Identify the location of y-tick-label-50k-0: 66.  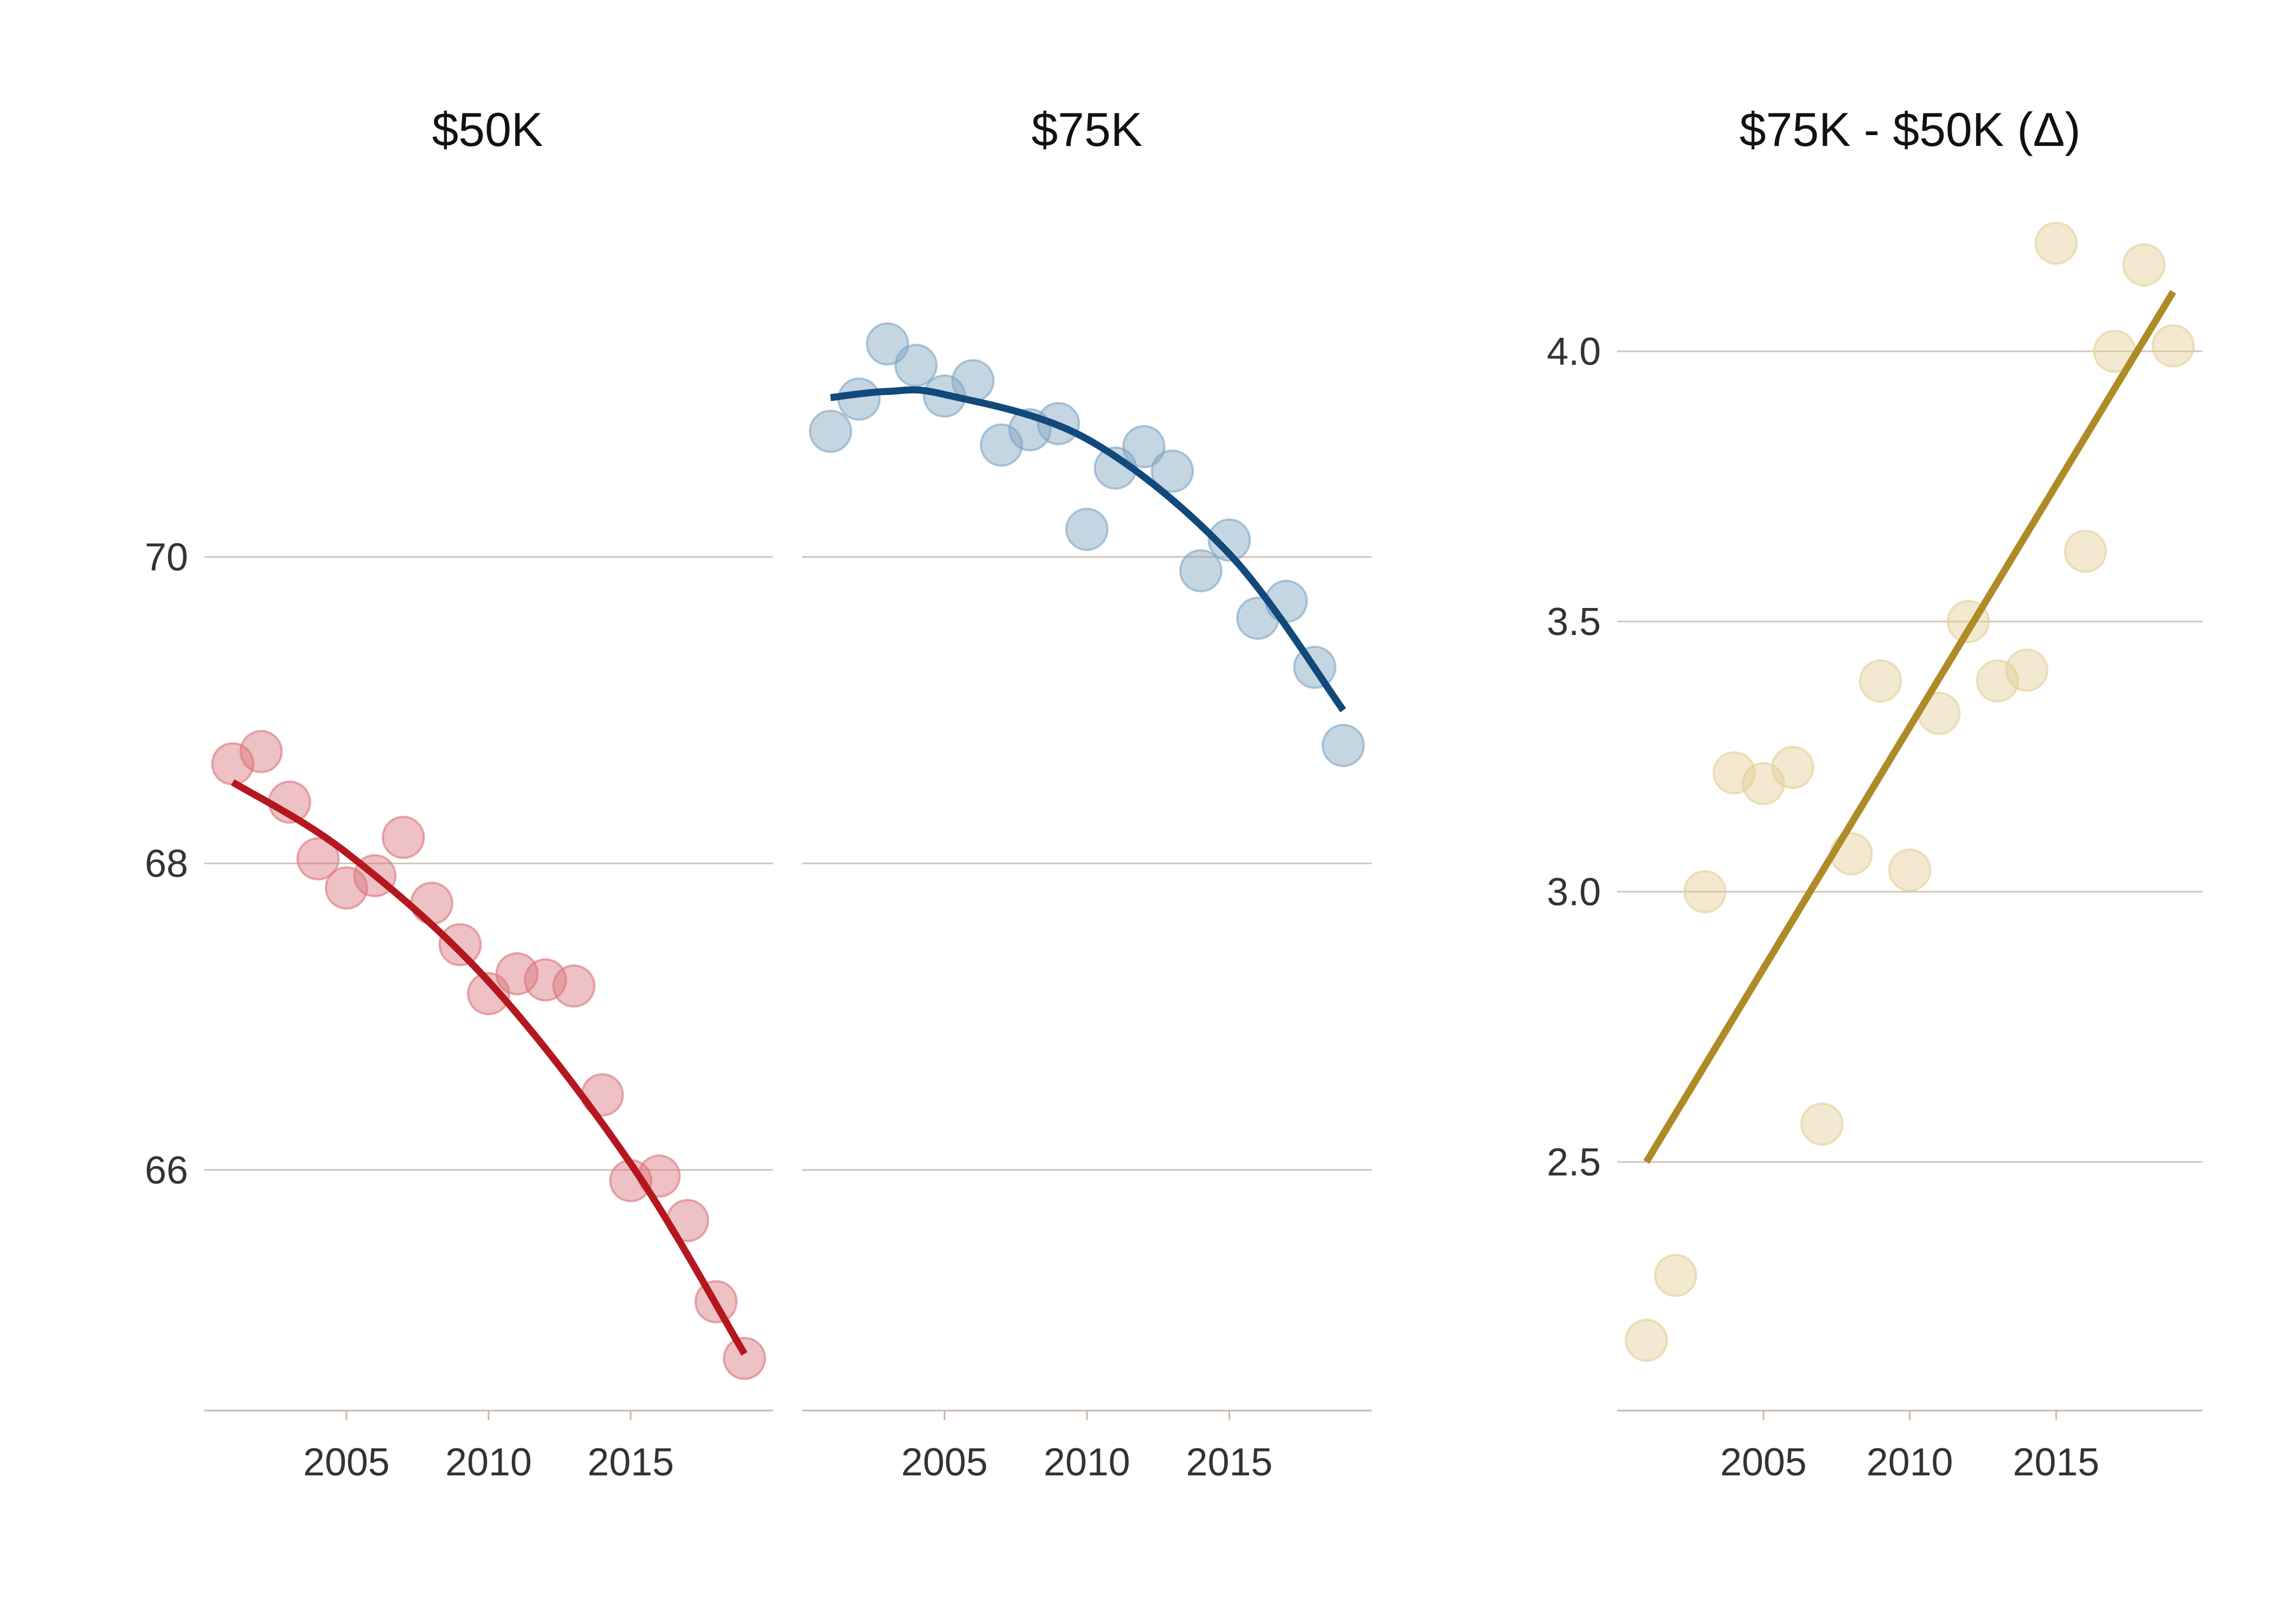
(166, 1170).